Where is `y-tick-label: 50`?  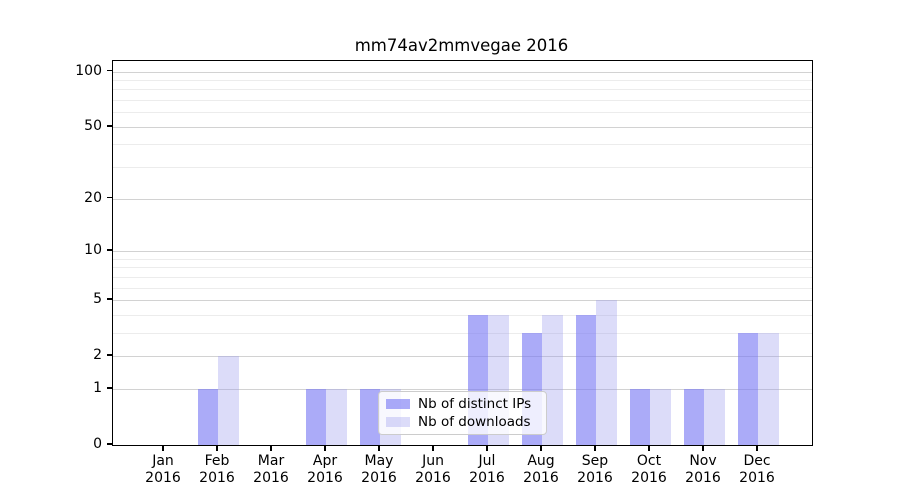
y-tick-label: 50 is located at coordinates (93, 125).